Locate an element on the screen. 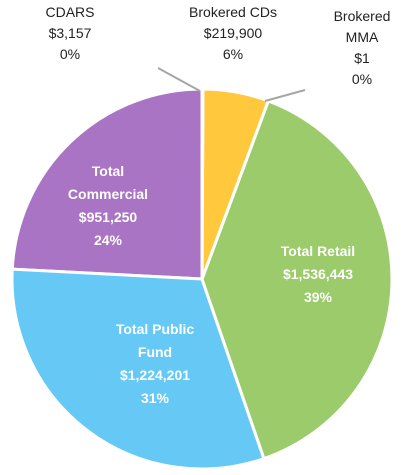  slice-label: Brokered MMA $1 0% is located at coordinates (362, 48).